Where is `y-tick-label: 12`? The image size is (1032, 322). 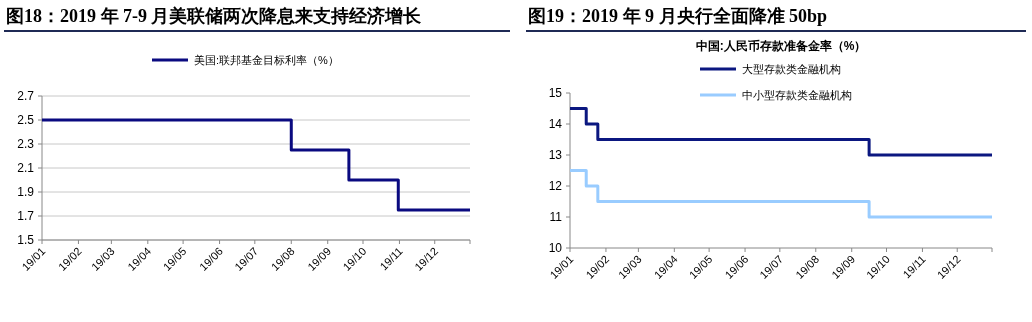 y-tick-label: 12 is located at coordinates (555, 186).